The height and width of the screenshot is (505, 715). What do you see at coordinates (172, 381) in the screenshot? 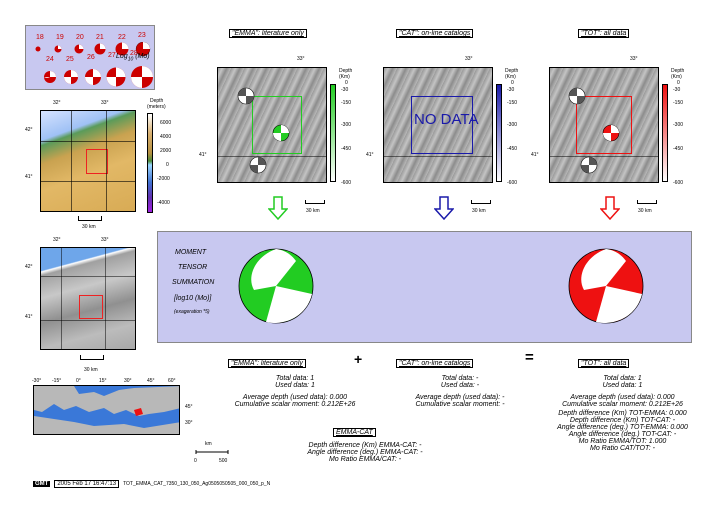
I see `world-lon-label-6: 60°` at bounding box center [172, 381].